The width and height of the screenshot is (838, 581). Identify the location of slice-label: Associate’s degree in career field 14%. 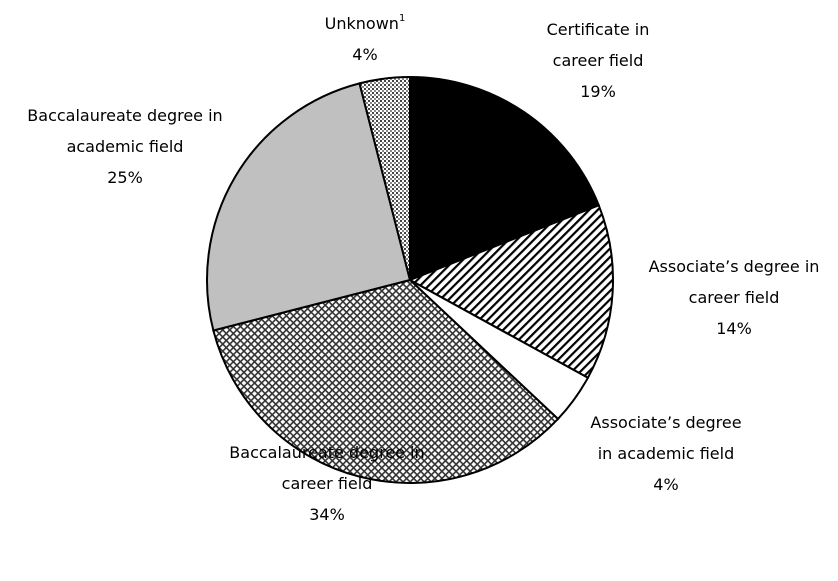
(734, 297).